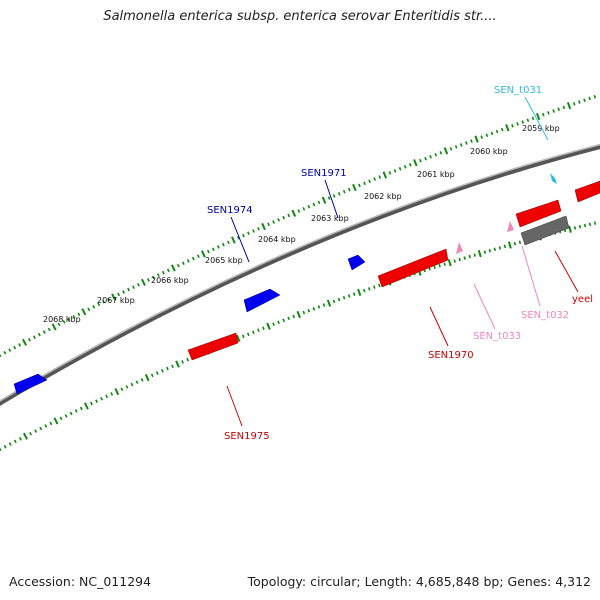  What do you see at coordinates (531, 276) in the screenshot?
I see `connector-sen-t032` at bounding box center [531, 276].